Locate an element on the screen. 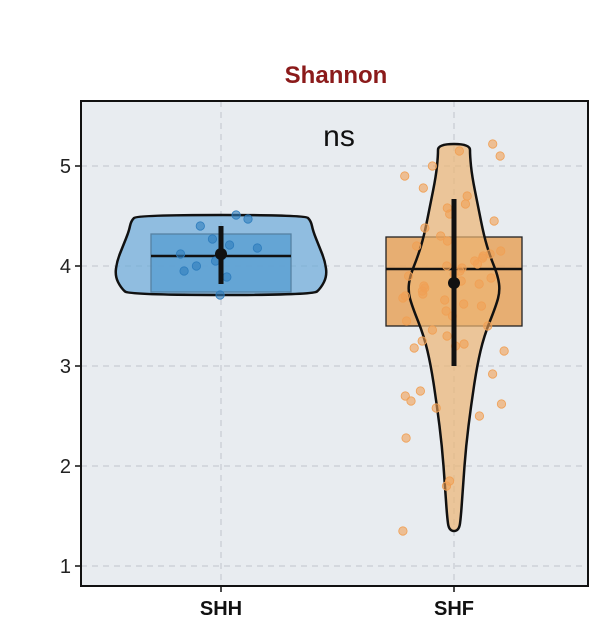 The width and height of the screenshot is (609, 639). y-tick-label: 2 is located at coordinates (65, 467).